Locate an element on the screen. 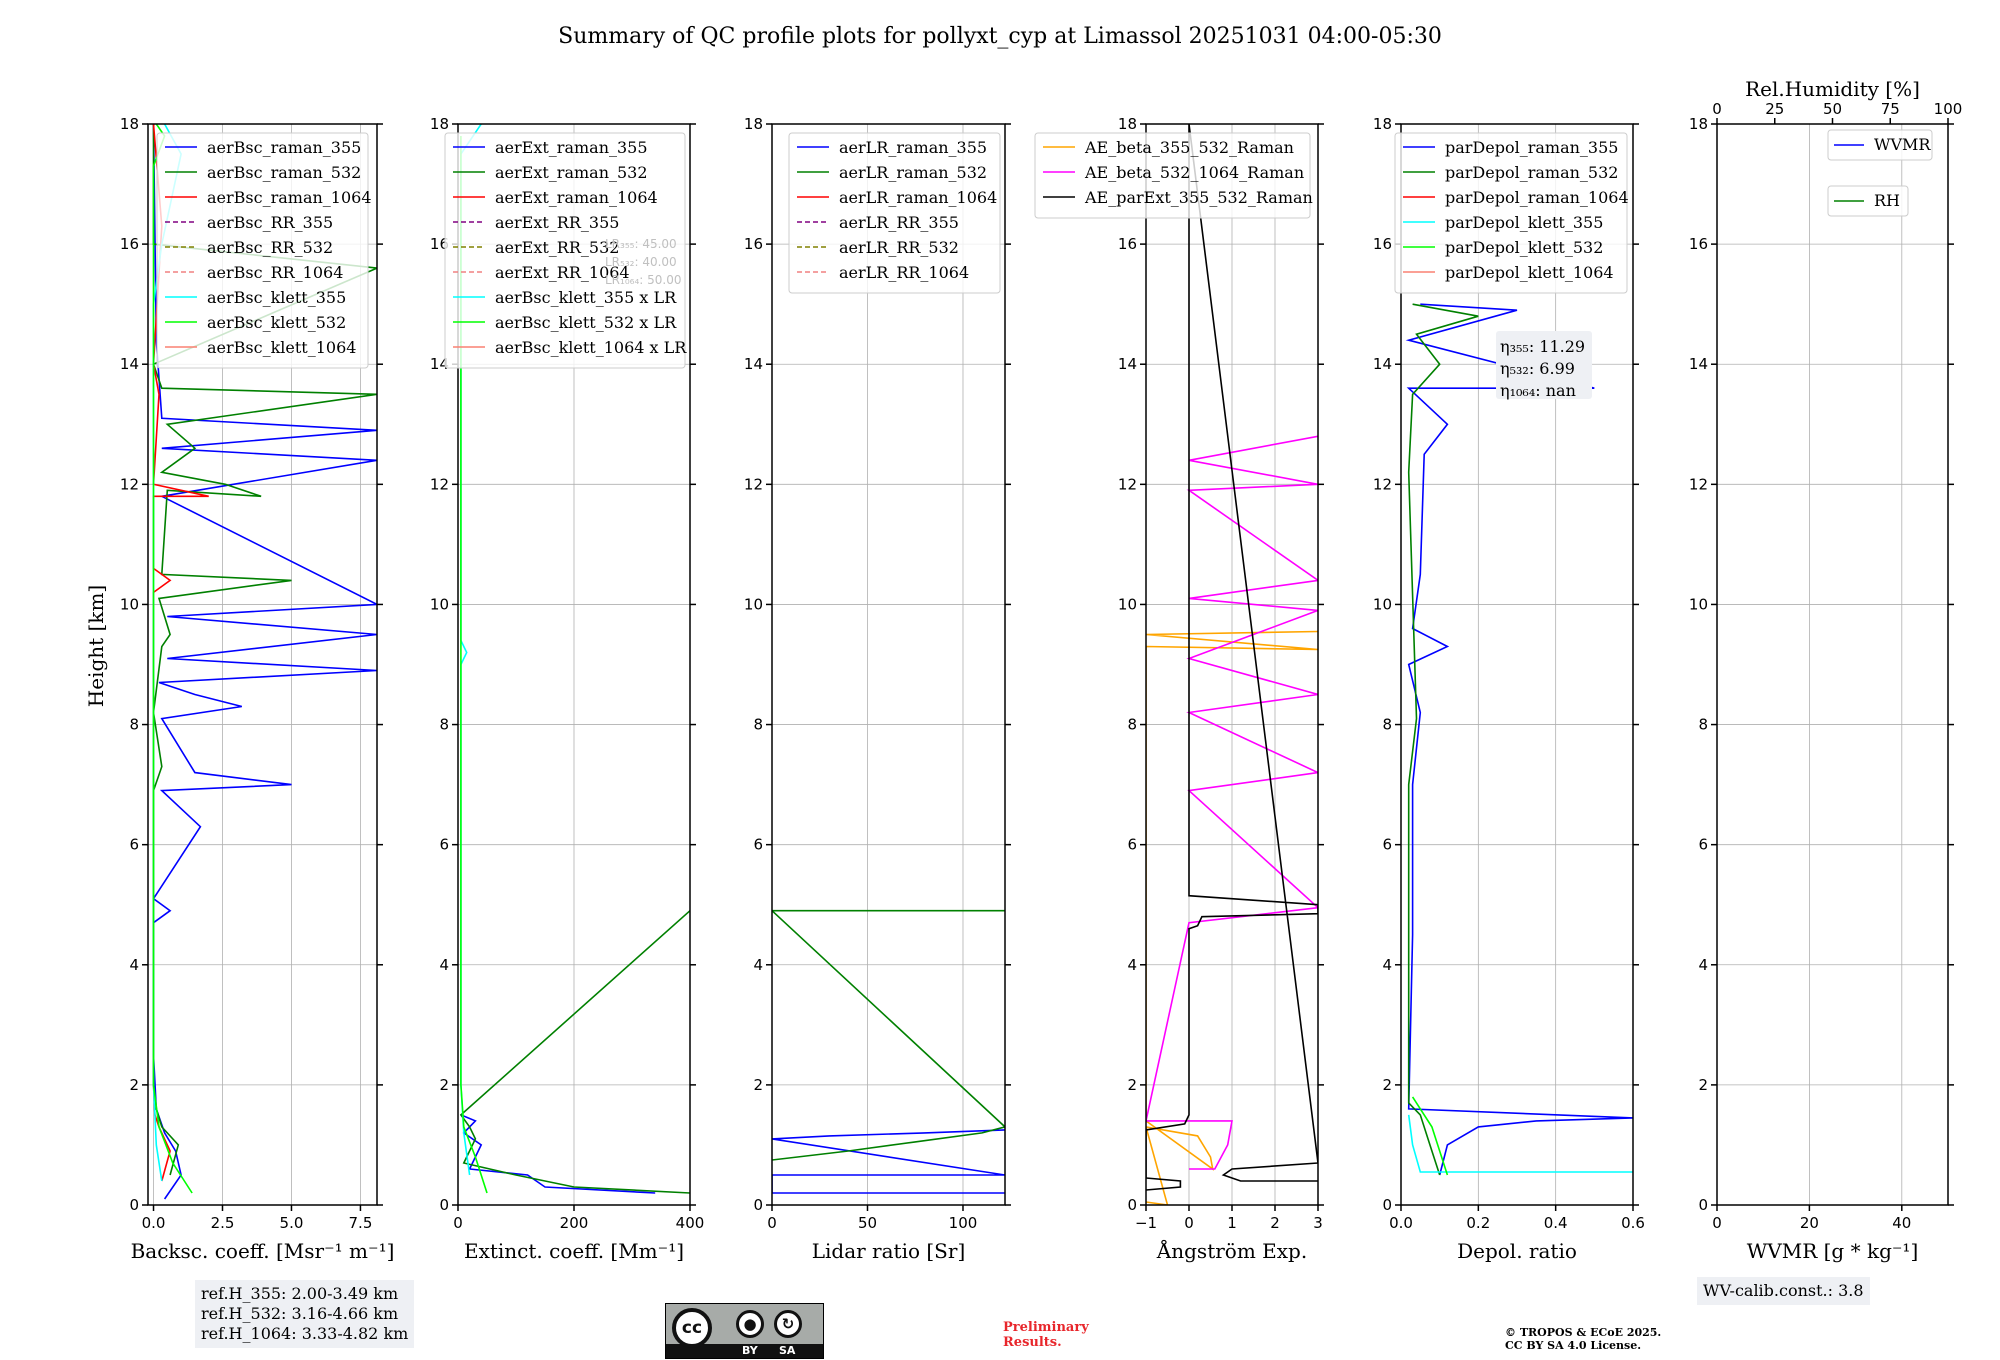 This screenshot has width=2000, height=1360. preliminary-line-2: Results. is located at coordinates (1032, 1342).